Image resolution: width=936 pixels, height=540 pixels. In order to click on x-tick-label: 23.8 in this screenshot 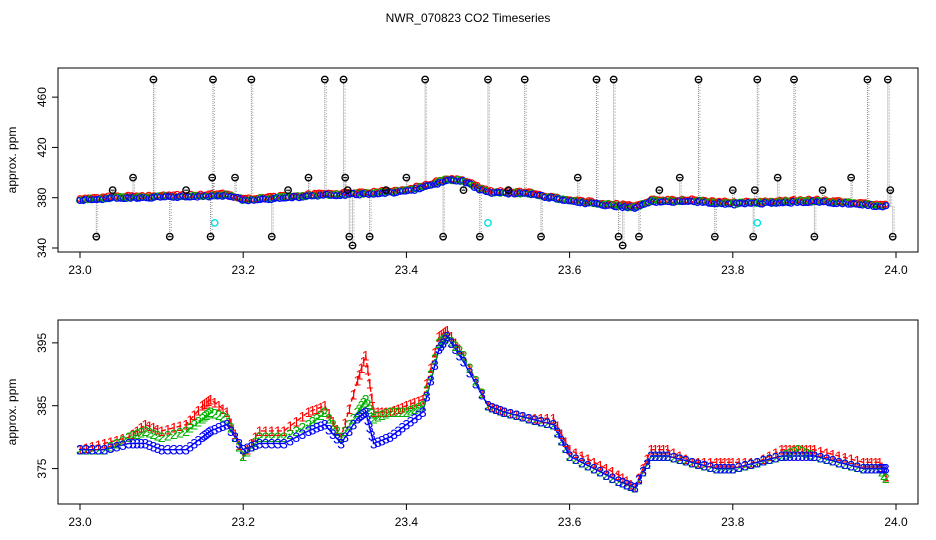, I will do `click(733, 270)`.